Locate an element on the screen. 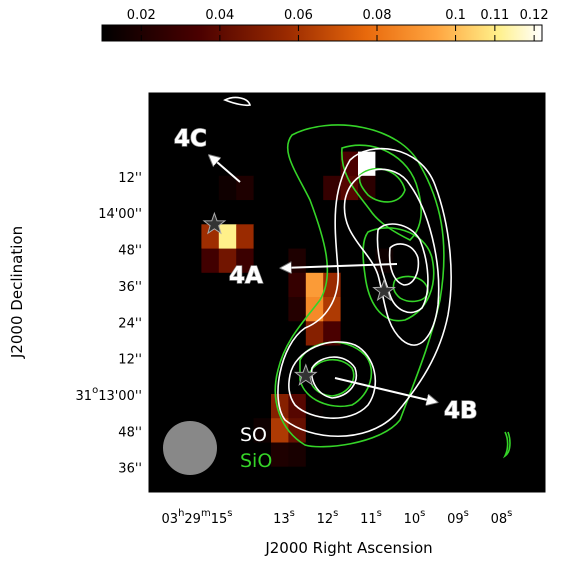 The height and width of the screenshot is (563, 562). source-label-4c: 4C is located at coordinates (190, 139).